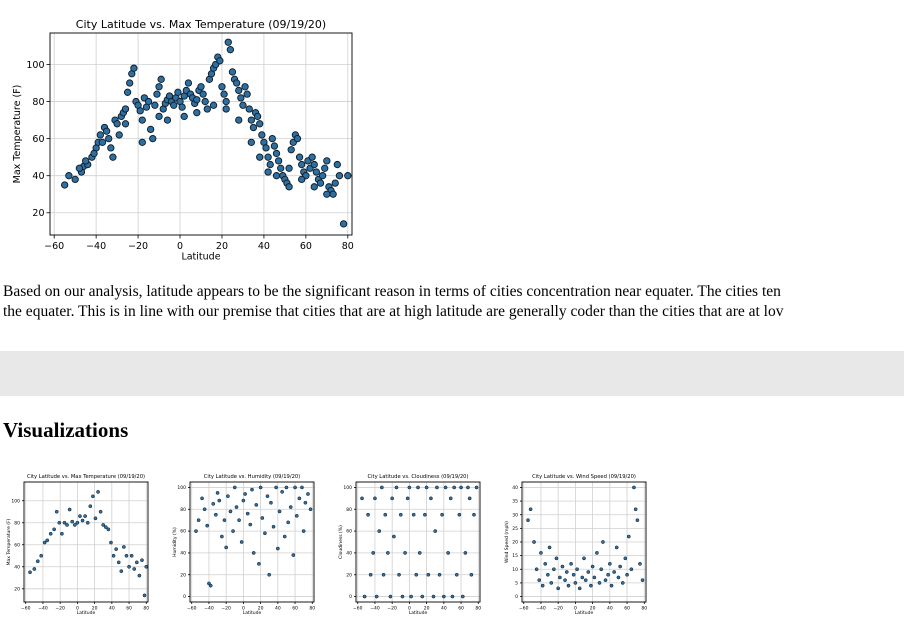 The image size is (904, 628). Describe the element at coordinates (417, 477) in the screenshot. I see `chart-title: City Latitude vs. Cloudiness (09/19/20)` at that location.